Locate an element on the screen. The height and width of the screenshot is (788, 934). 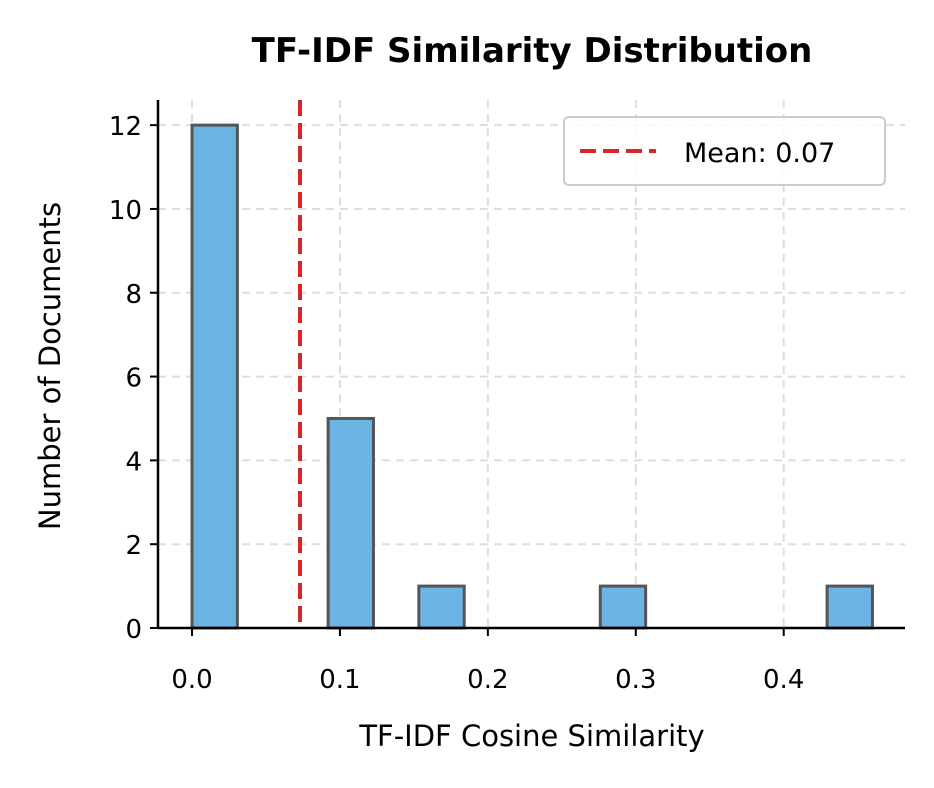
y-ticks: 0 2 4 6 8 10 12 is located at coordinates (133, 378).